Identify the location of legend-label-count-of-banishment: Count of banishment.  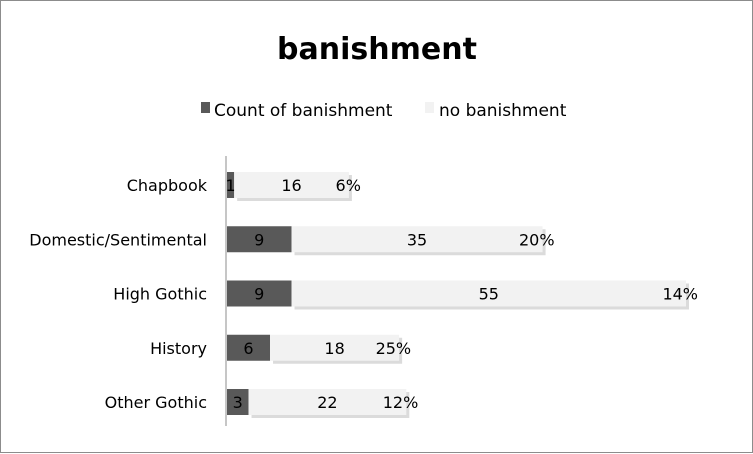
(303, 111).